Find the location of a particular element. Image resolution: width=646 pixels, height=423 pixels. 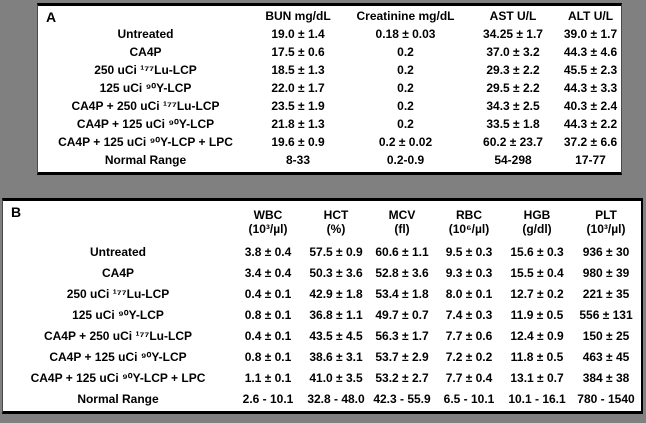

value-cell: 13.1 ± 0.7 is located at coordinates (537, 377).